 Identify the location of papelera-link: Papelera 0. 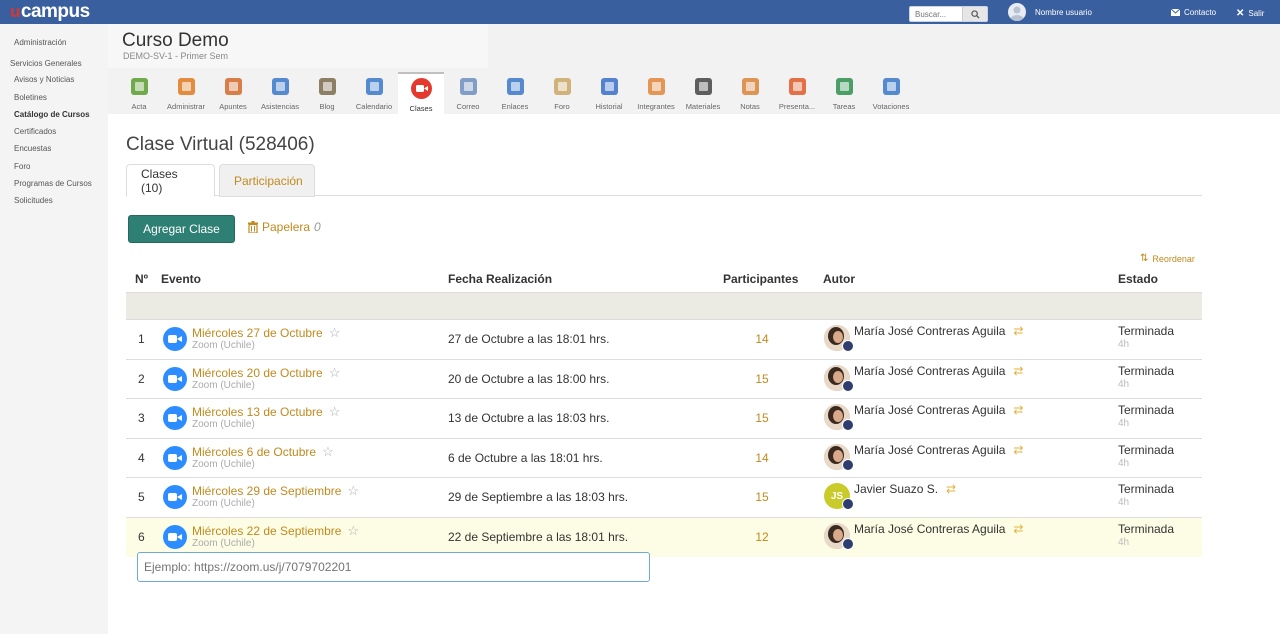
(284, 227).